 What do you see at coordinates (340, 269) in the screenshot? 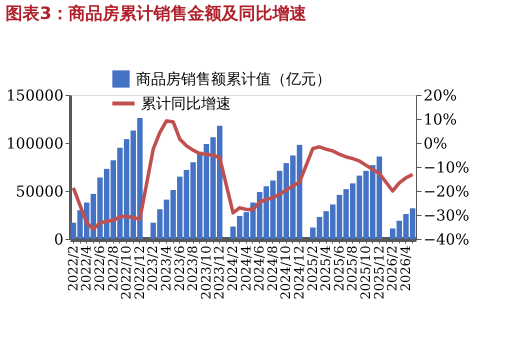
I see `x-tick-label: 2025/6` at bounding box center [340, 269].